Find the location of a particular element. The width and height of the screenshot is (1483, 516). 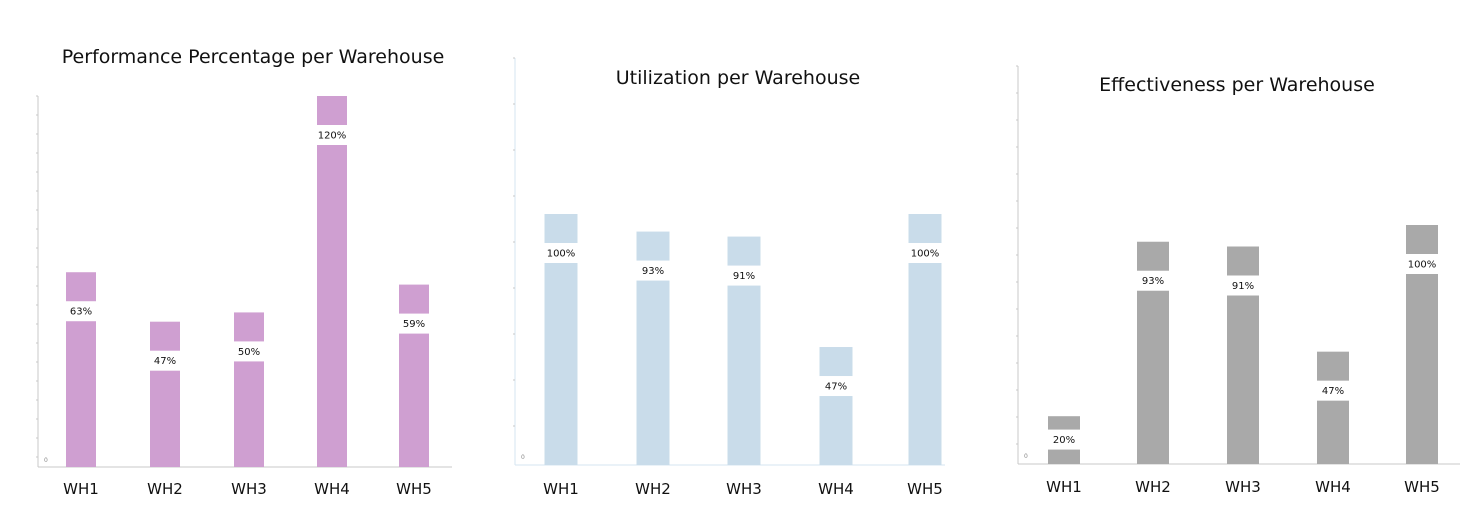

data-label: 50% is located at coordinates (249, 352).